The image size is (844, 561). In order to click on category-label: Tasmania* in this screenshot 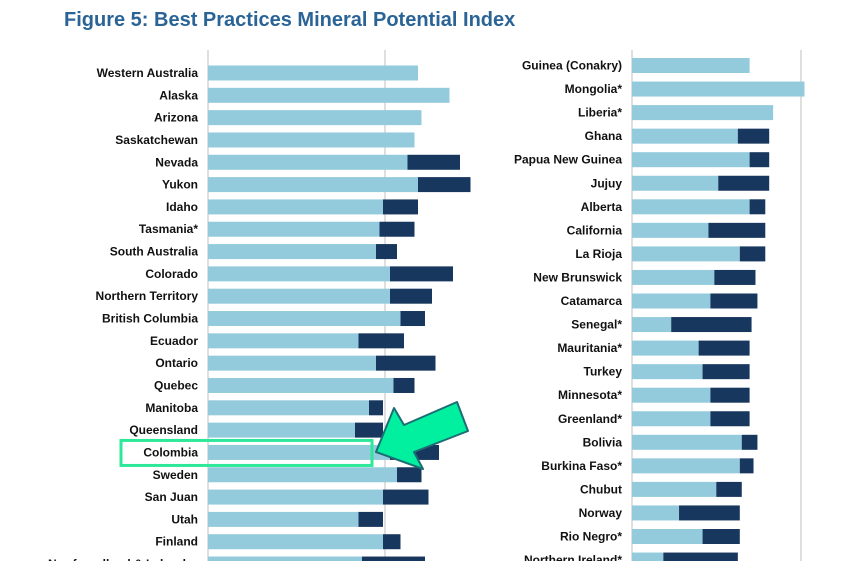, I will do `click(168, 229)`.